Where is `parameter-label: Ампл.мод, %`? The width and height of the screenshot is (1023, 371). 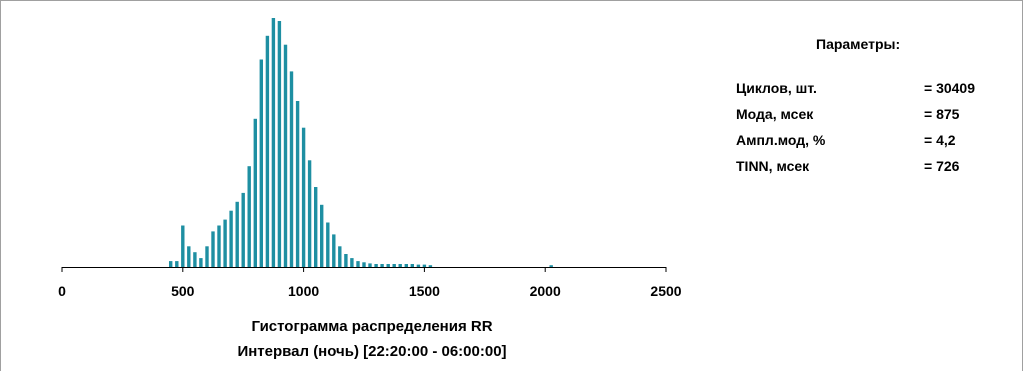
parameter-label: Ампл.мод, % is located at coordinates (781, 140).